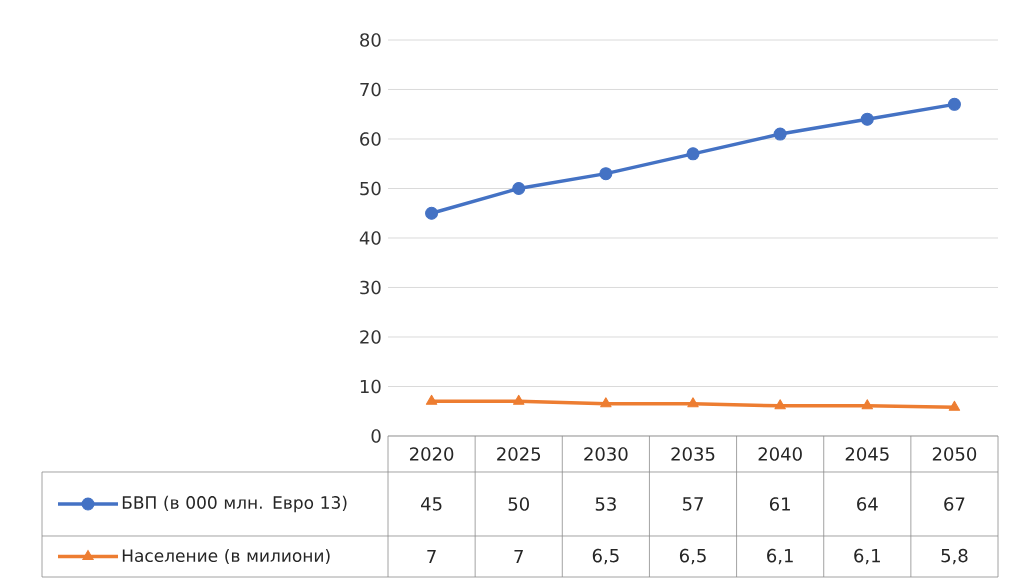  What do you see at coordinates (226, 556) in the screenshot?
I see `legend-label: Население (в милиони)` at bounding box center [226, 556].